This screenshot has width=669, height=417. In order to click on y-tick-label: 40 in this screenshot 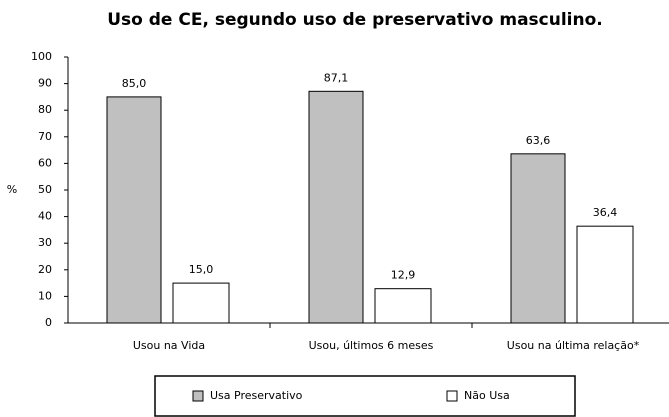, I will do `click(45, 216)`.